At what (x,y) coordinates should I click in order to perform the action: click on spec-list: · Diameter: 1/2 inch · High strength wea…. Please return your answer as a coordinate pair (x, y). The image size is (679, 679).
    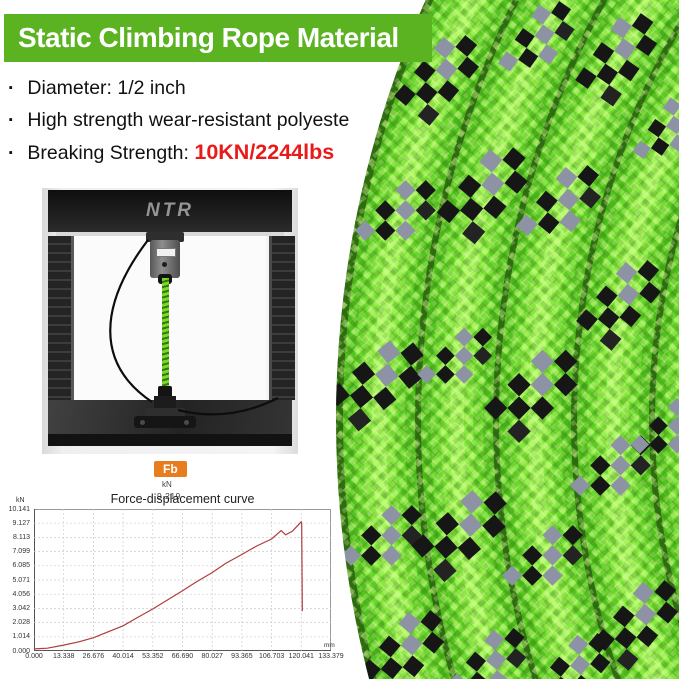
    Looking at the image, I should click on (178, 120).